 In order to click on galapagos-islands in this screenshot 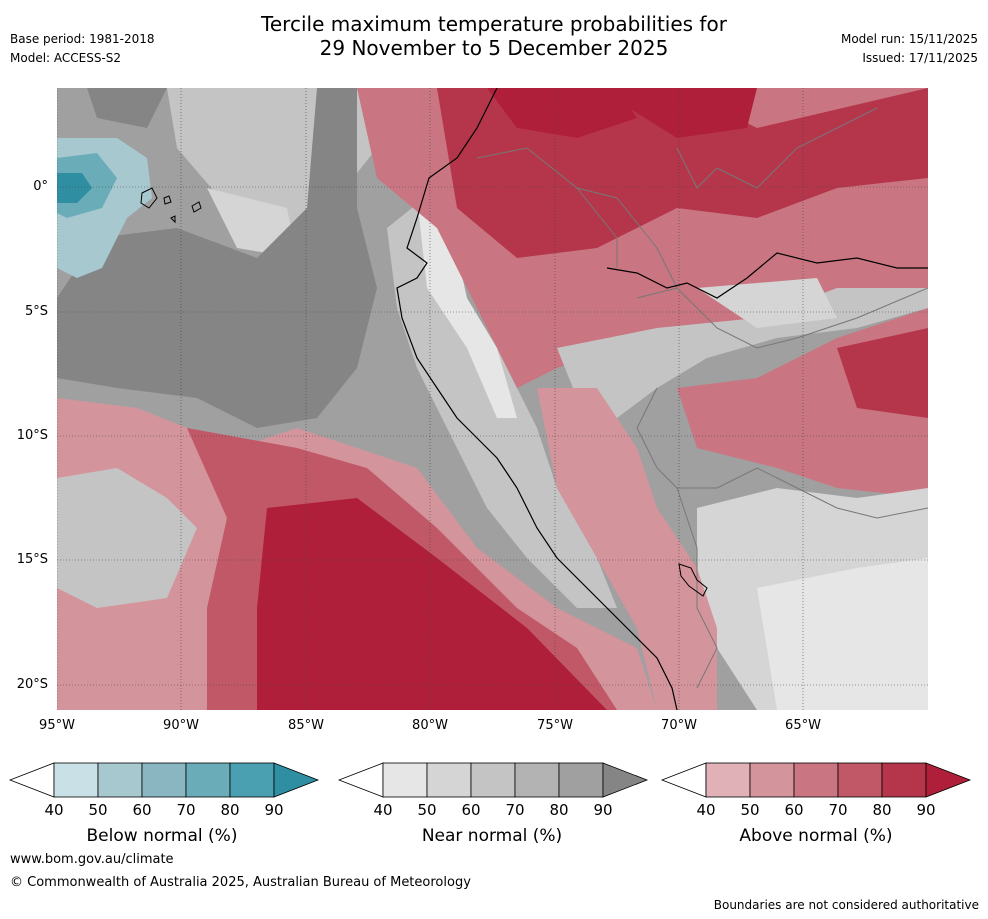, I will do `click(171, 205)`.